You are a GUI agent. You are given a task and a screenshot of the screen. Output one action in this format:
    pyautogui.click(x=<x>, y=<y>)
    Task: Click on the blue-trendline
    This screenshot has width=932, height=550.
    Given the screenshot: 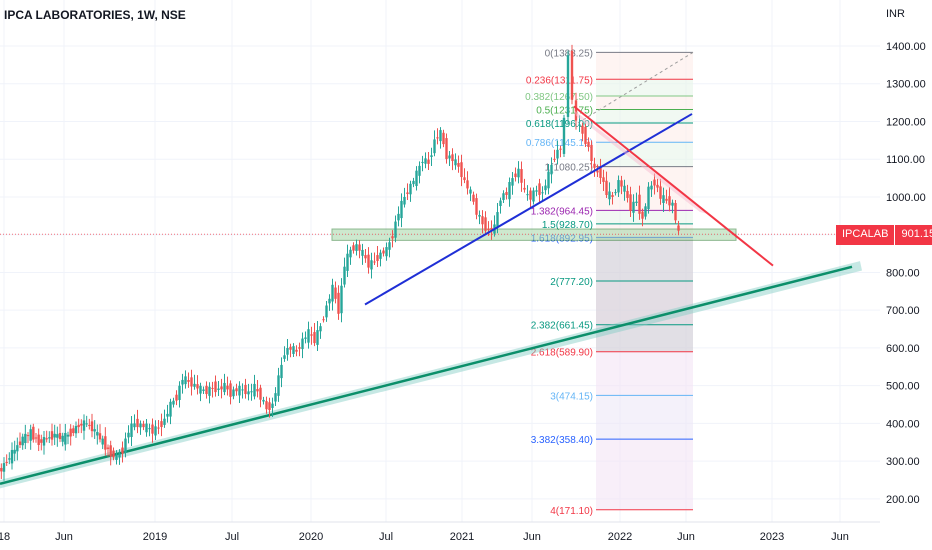 What is the action you would take?
    pyautogui.click(x=528, y=209)
    